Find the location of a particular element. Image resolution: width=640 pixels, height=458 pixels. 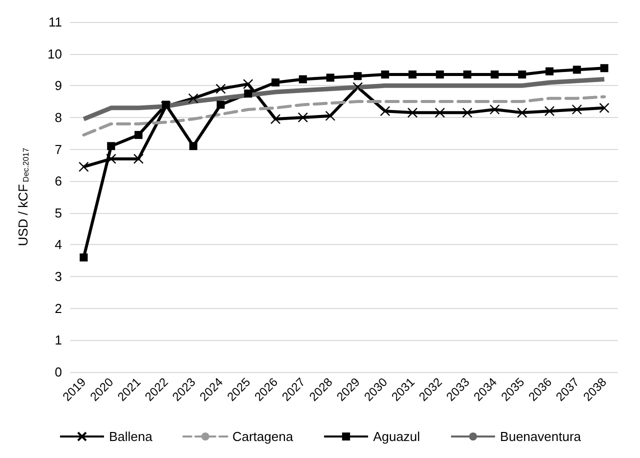

legend-label: Ballena is located at coordinates (131, 436).